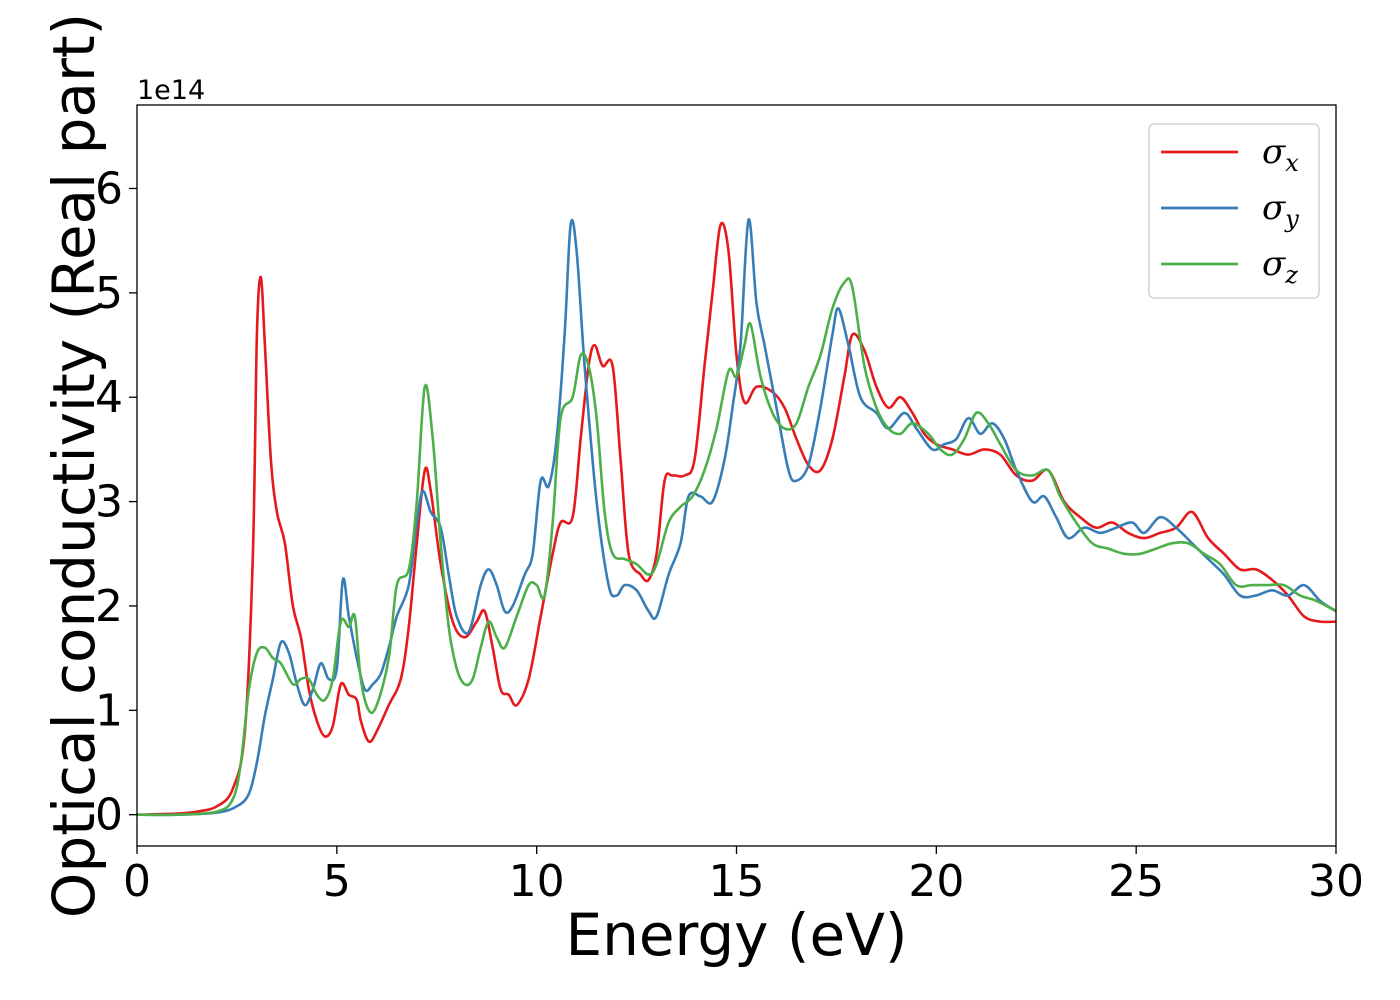 The width and height of the screenshot is (1400, 1000). What do you see at coordinates (109, 502) in the screenshot?
I see `y-tick-label: 3` at bounding box center [109, 502].